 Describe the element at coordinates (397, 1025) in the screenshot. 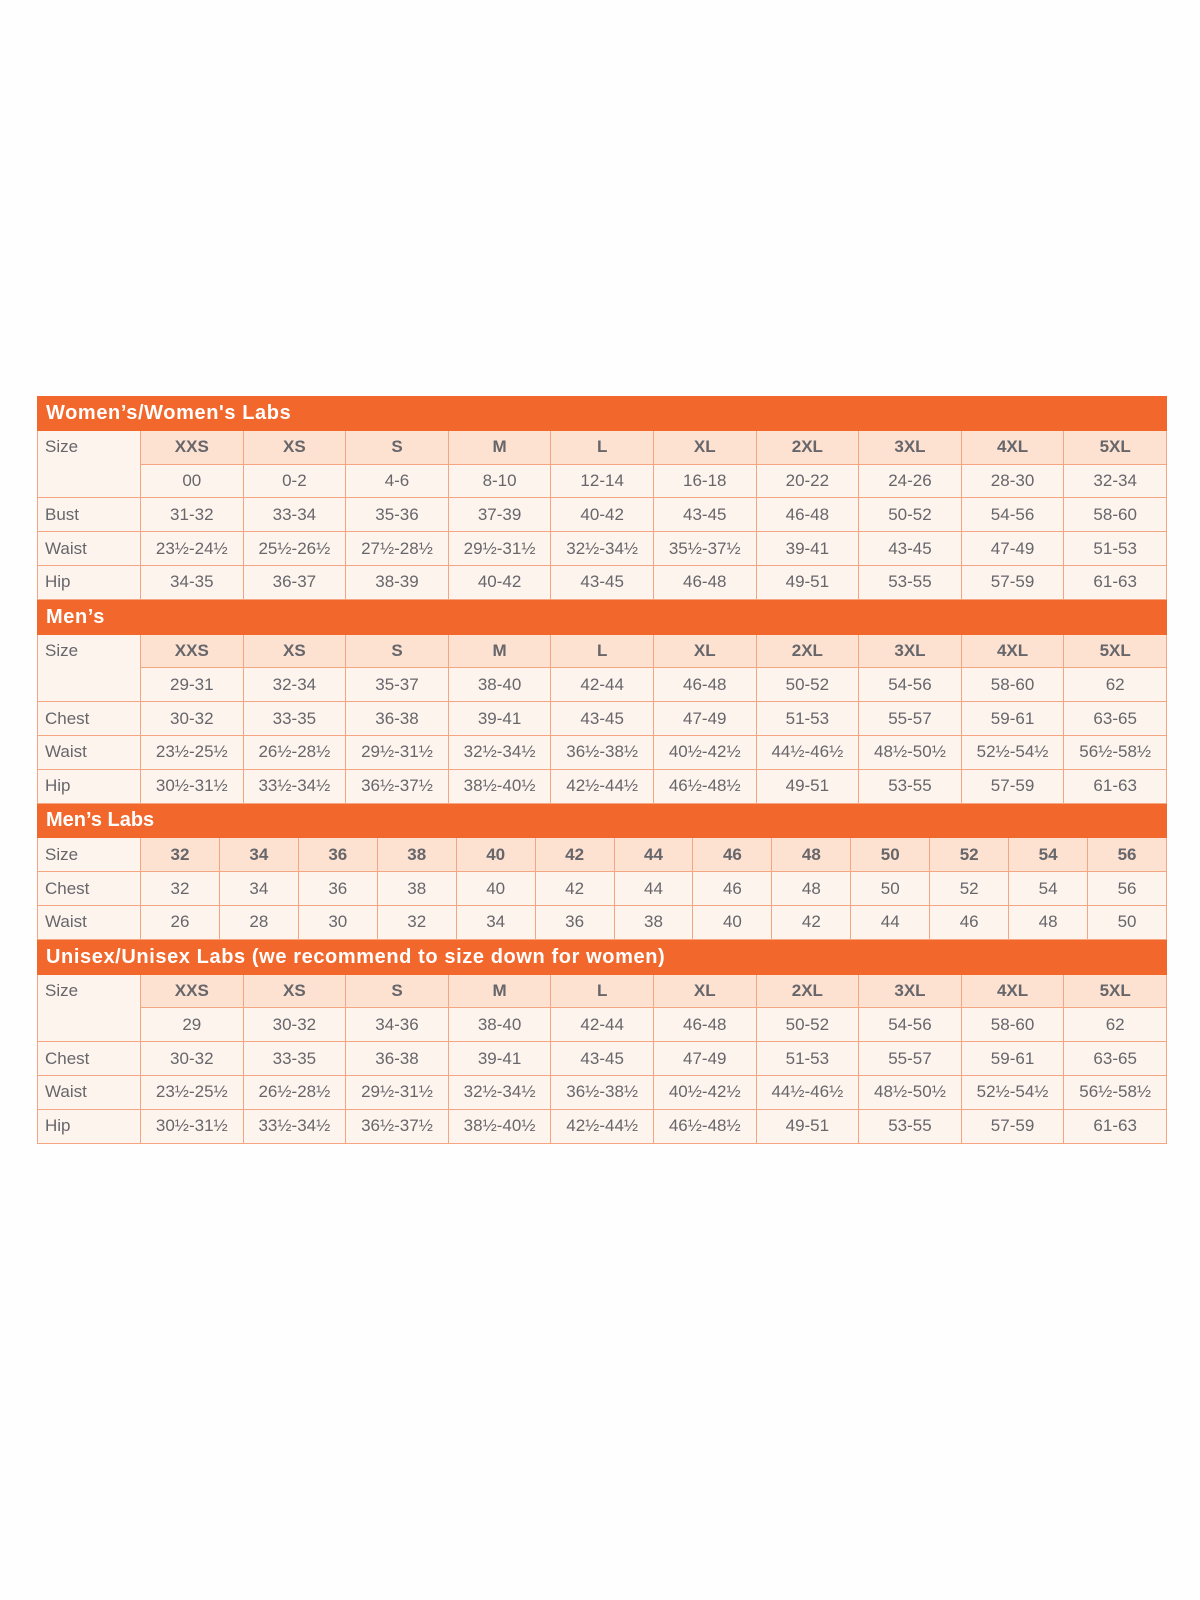

I see `numeric-size-cell: 34-36` at that location.